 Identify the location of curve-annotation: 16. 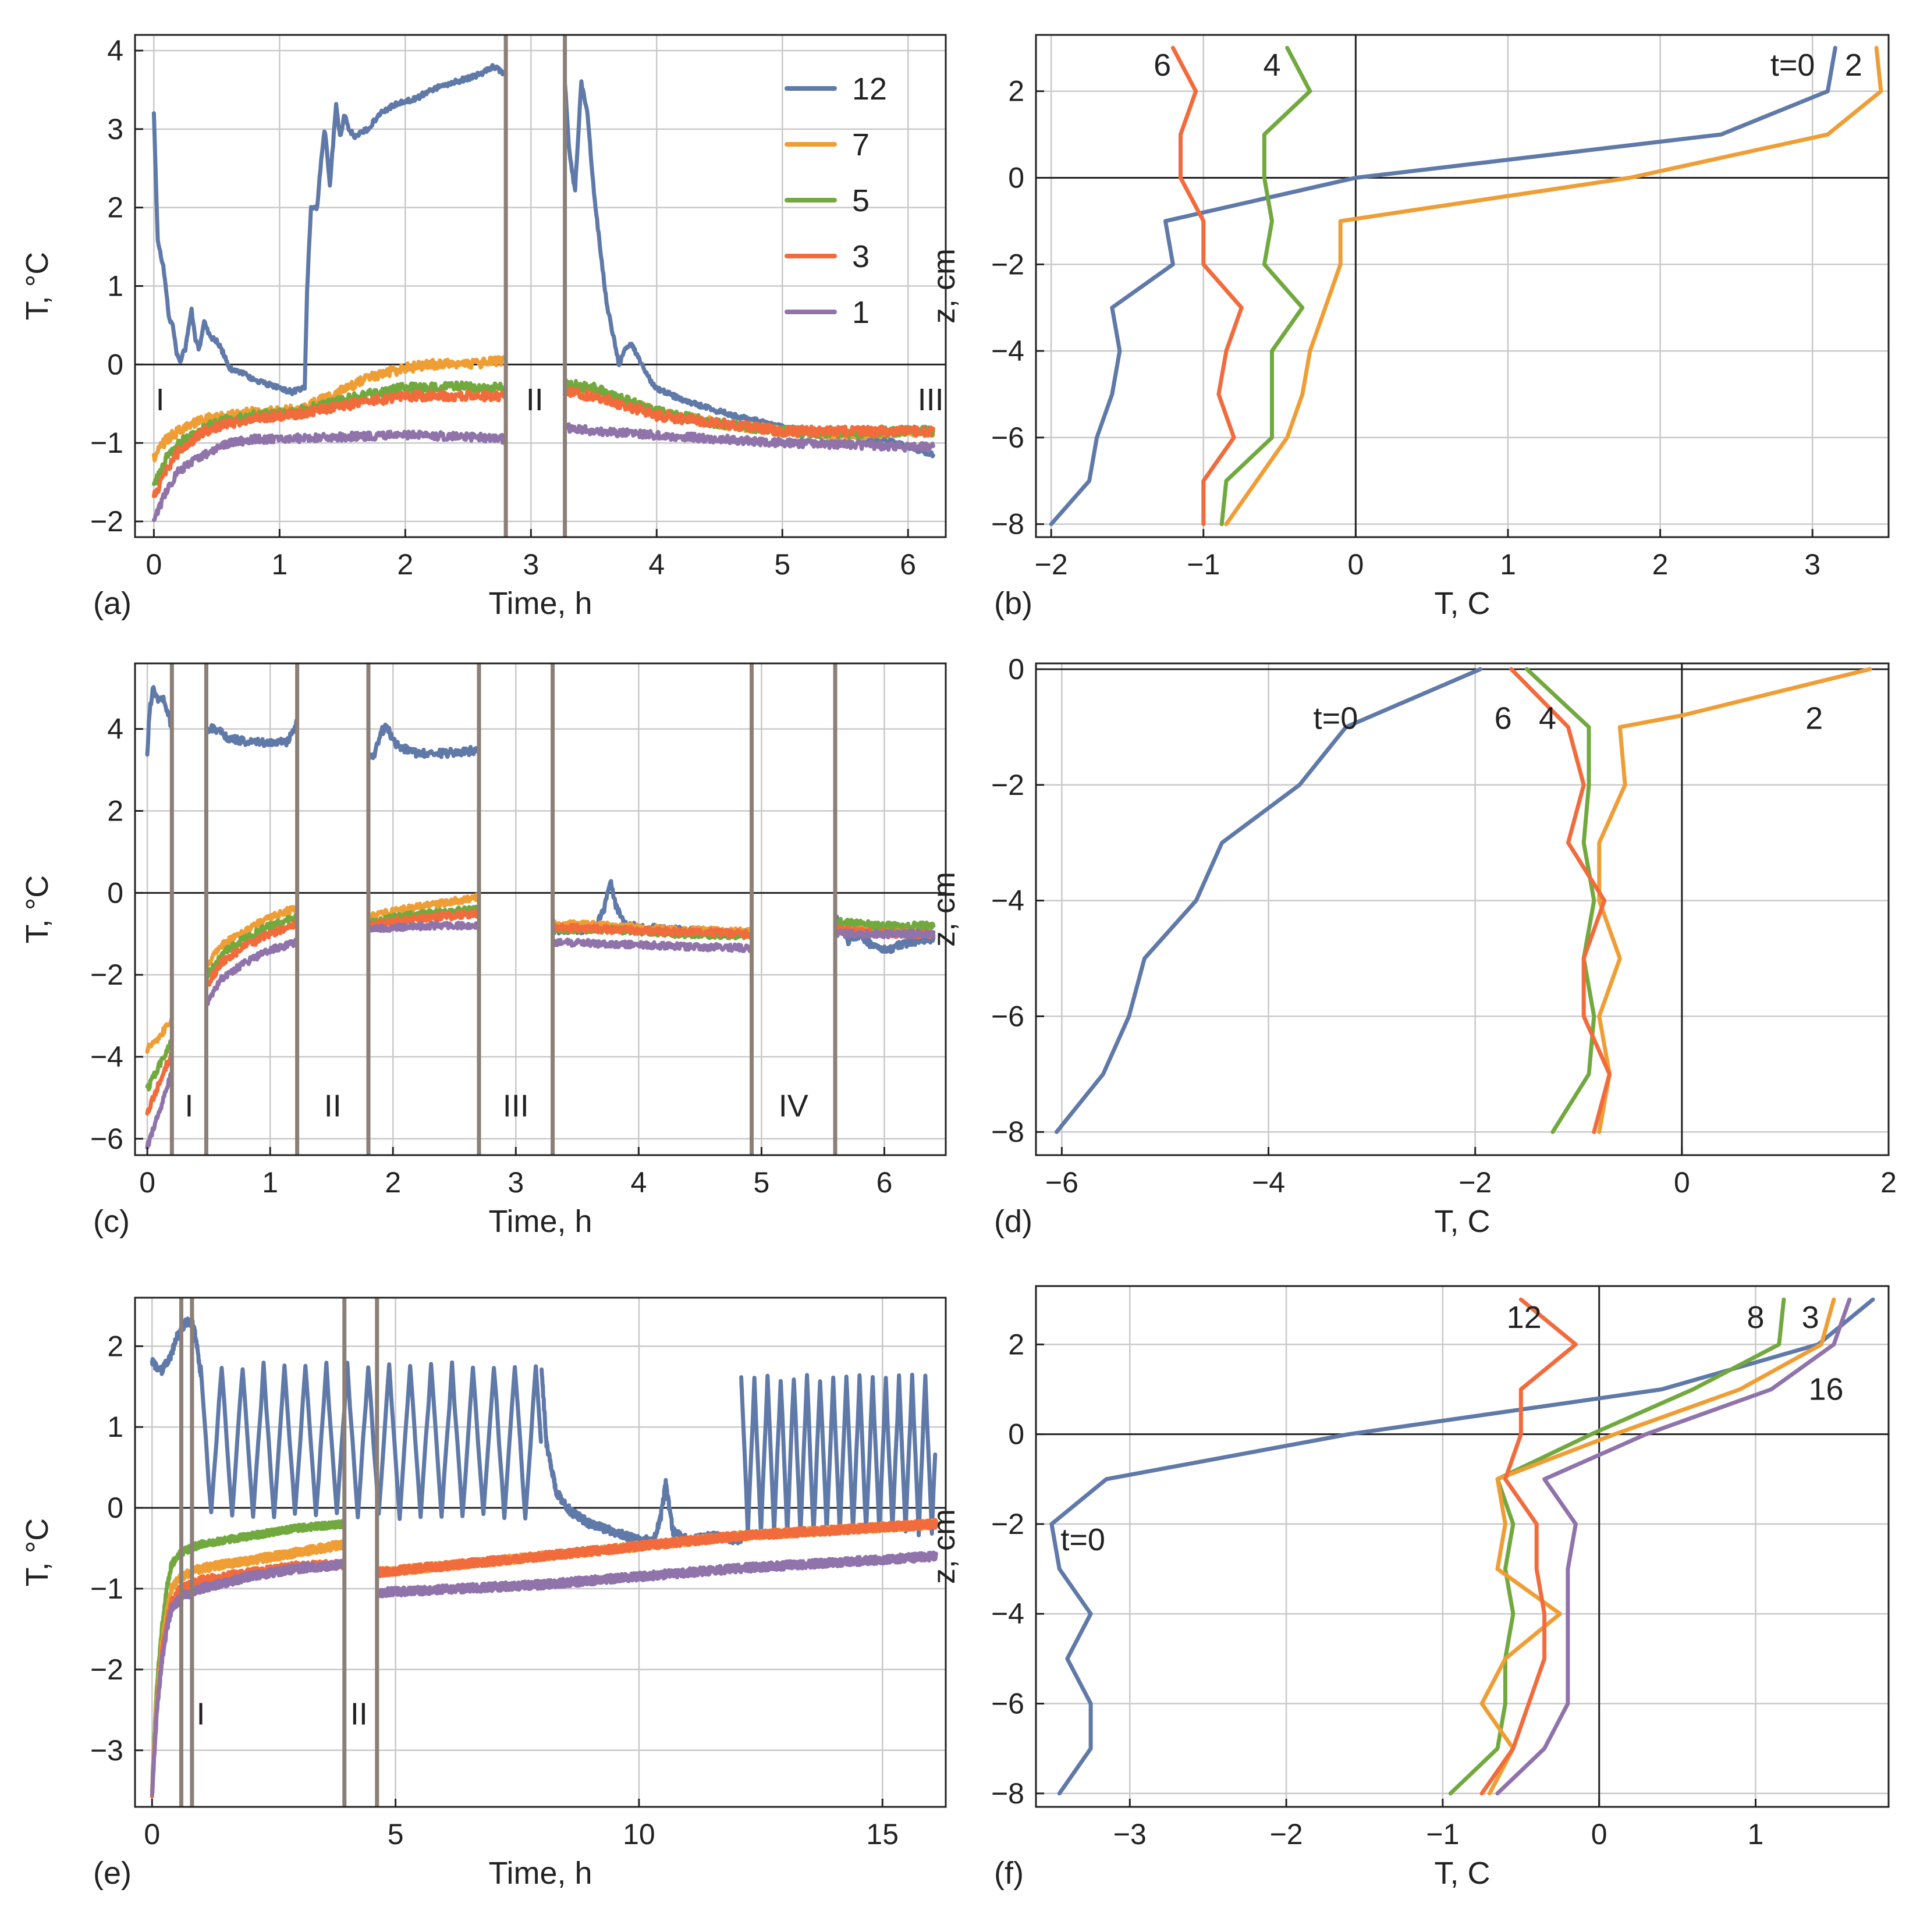
(1825, 1389).